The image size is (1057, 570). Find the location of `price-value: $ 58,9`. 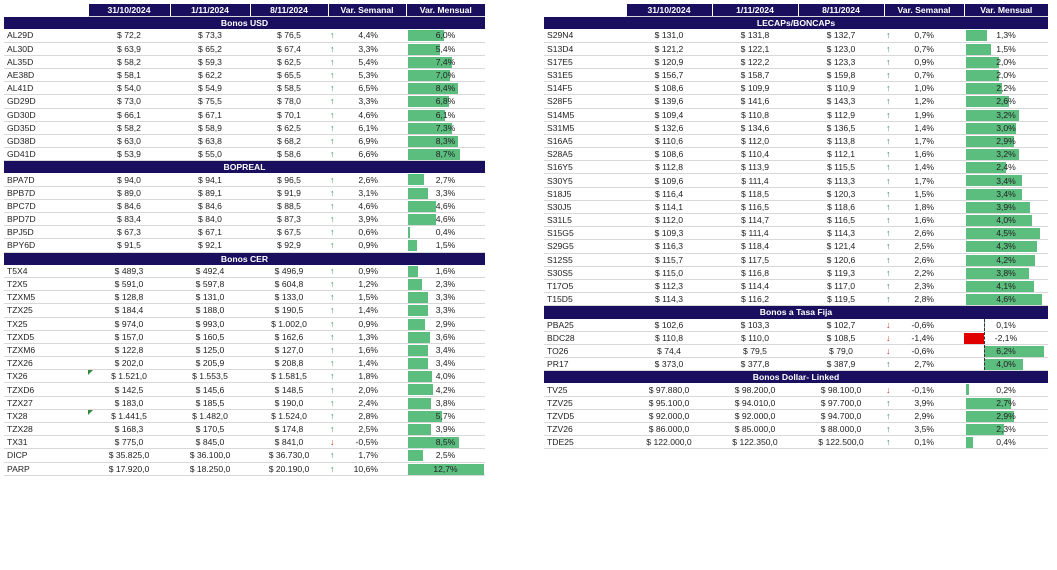

price-value: $ 58,9 is located at coordinates (210, 127).